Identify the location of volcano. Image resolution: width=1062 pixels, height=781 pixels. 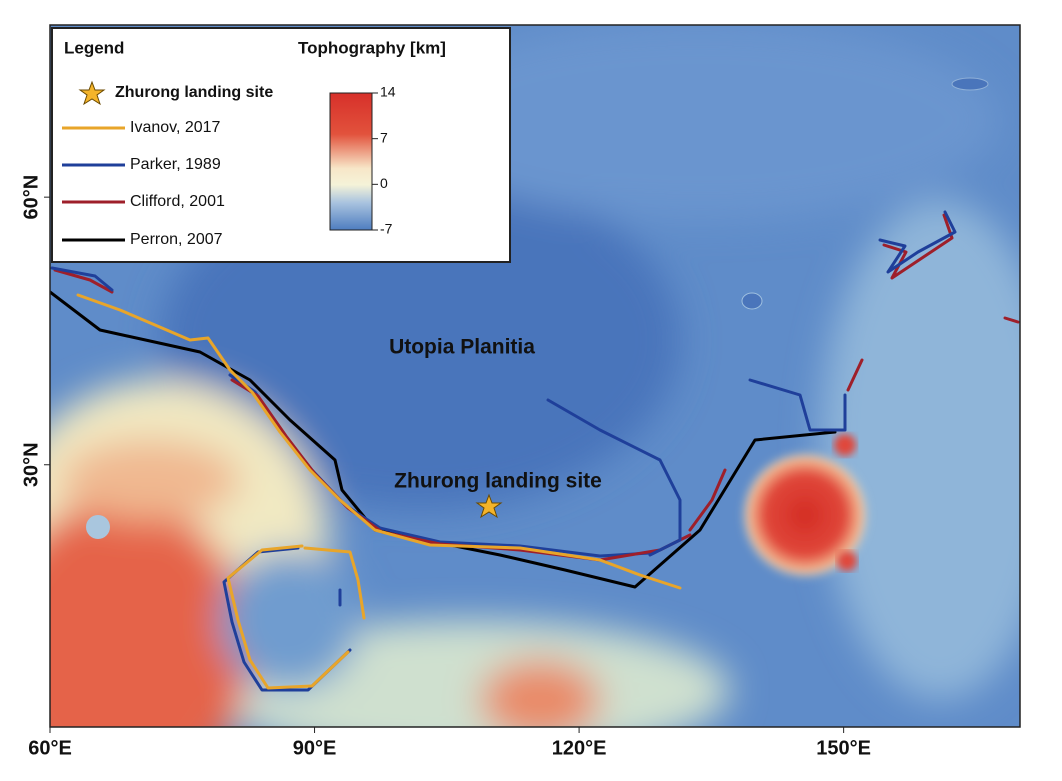
(805, 515).